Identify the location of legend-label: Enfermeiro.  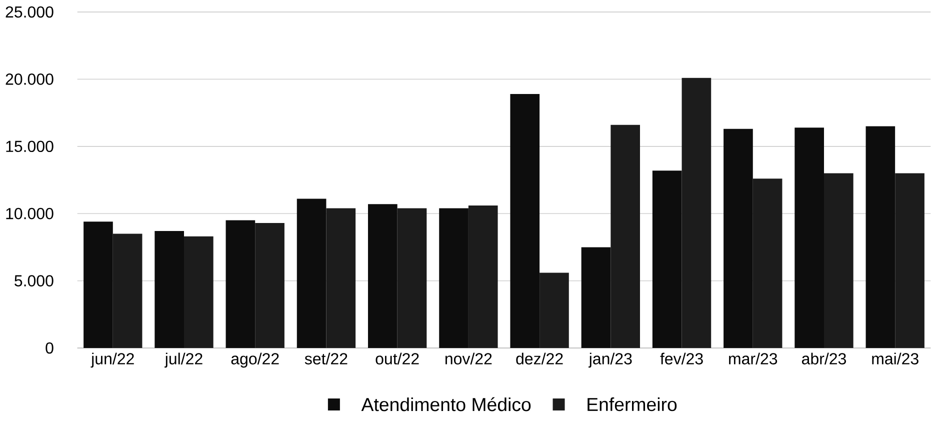
(632, 404).